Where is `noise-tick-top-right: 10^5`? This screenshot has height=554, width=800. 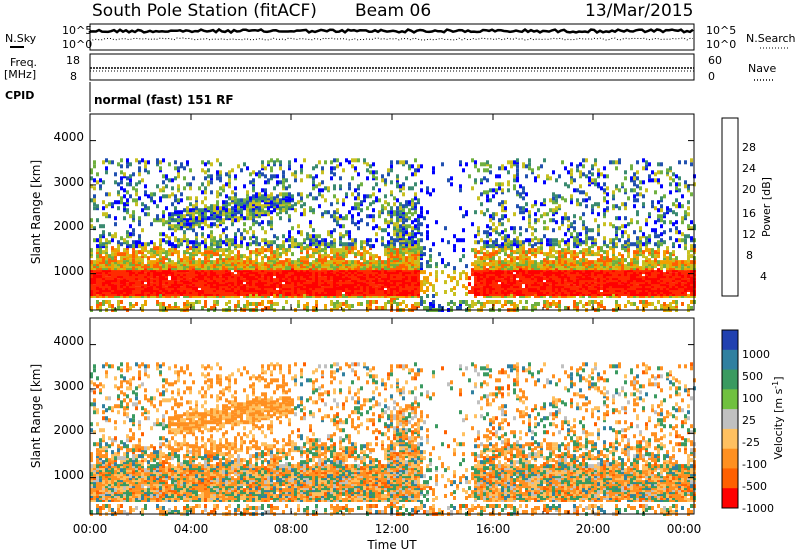 noise-tick-top-right: 10^5 is located at coordinates (721, 30).